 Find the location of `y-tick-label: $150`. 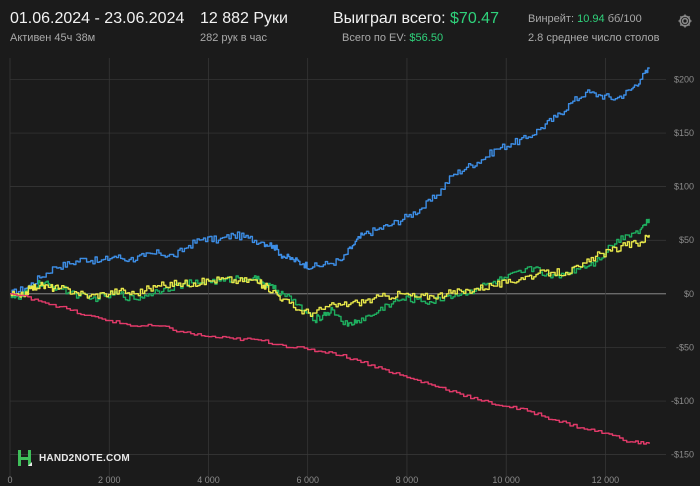

y-tick-label: $150 is located at coordinates (684, 133).